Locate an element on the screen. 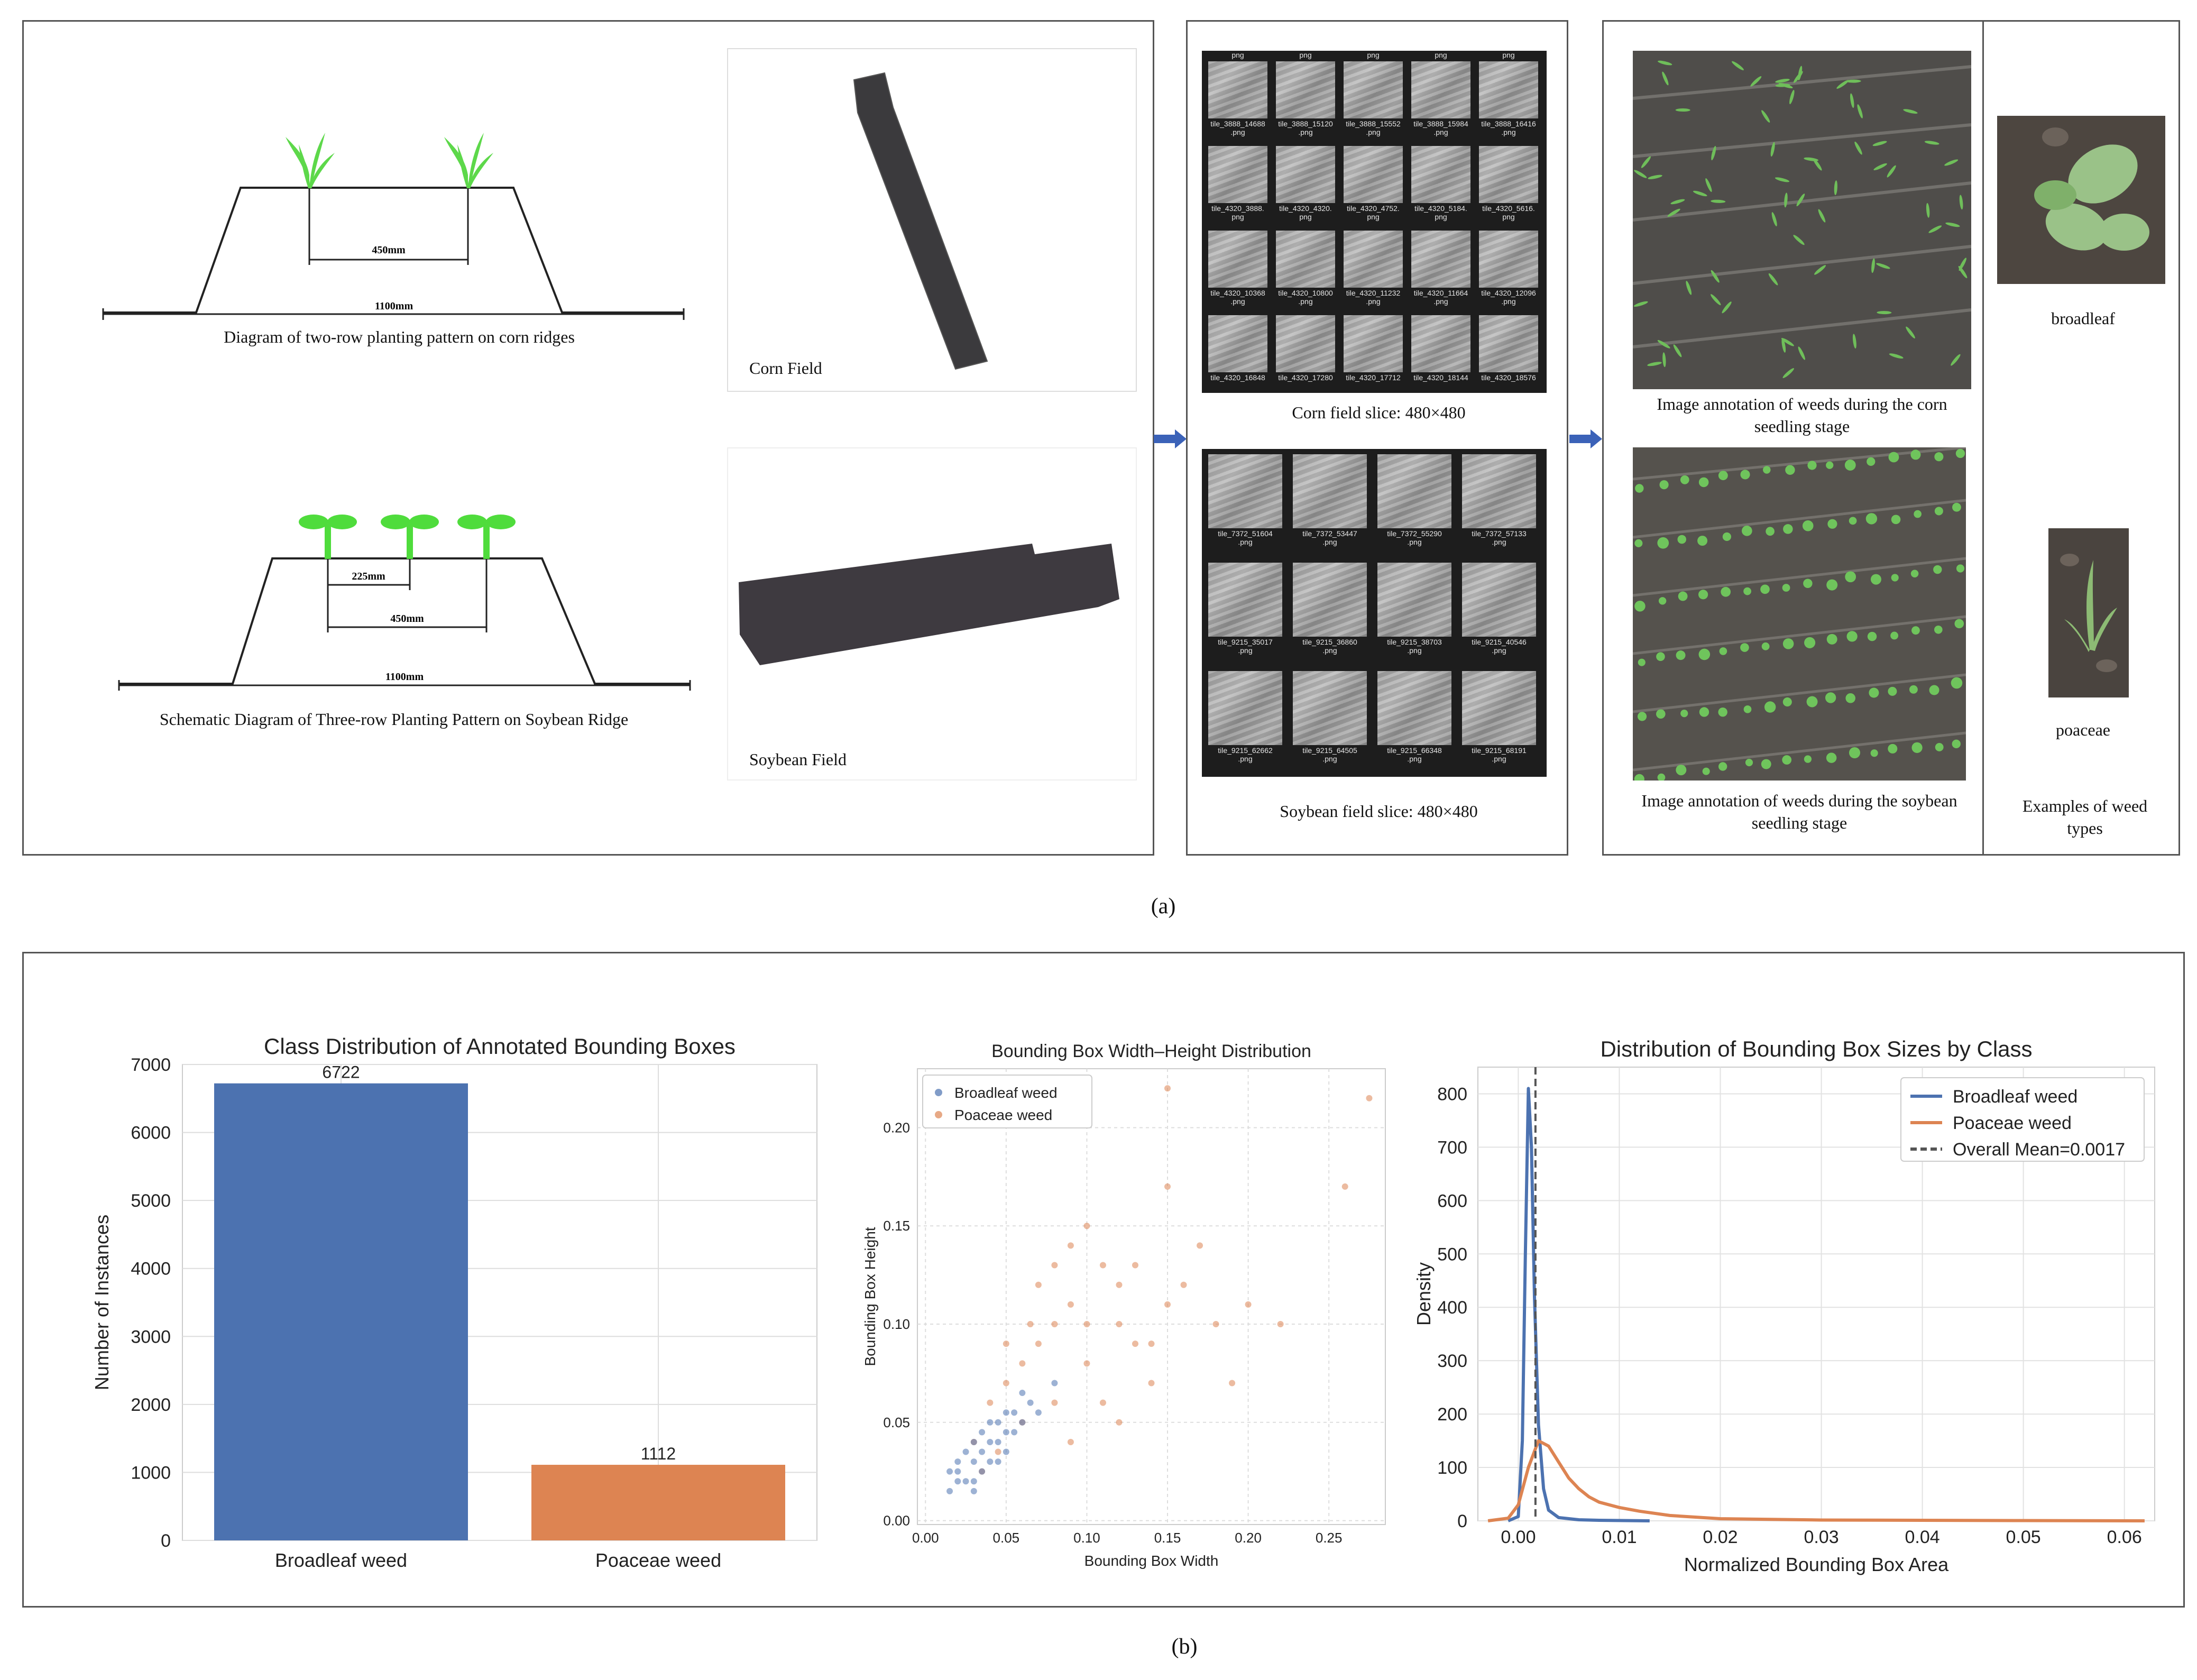 This screenshot has width=2197, height=1680. tile-label: tile_9215_35017 .png is located at coordinates (1245, 647).